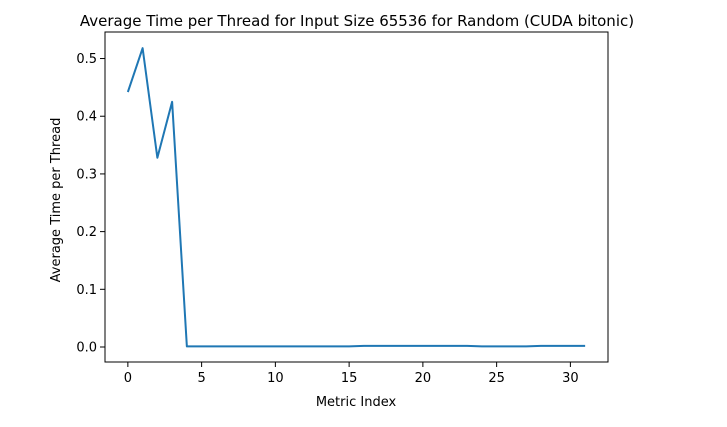 The image size is (727, 427). Describe the element at coordinates (496, 378) in the screenshot. I see `x-tick-label: 25` at that location.